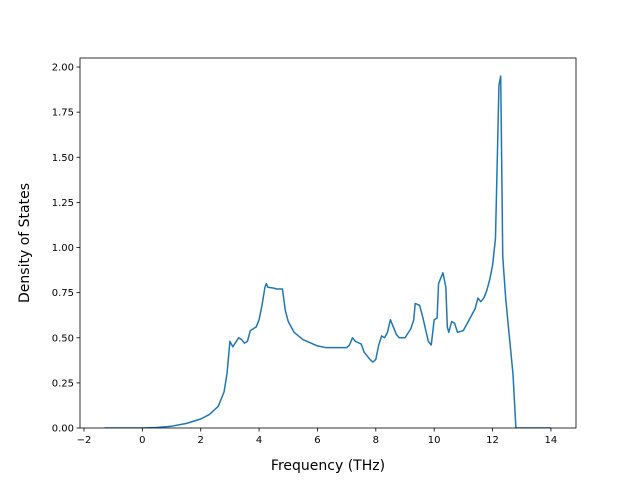 This screenshot has height=480, width=640. Describe the element at coordinates (328, 466) in the screenshot. I see `x-axis-label: Frequency (THz)` at that location.